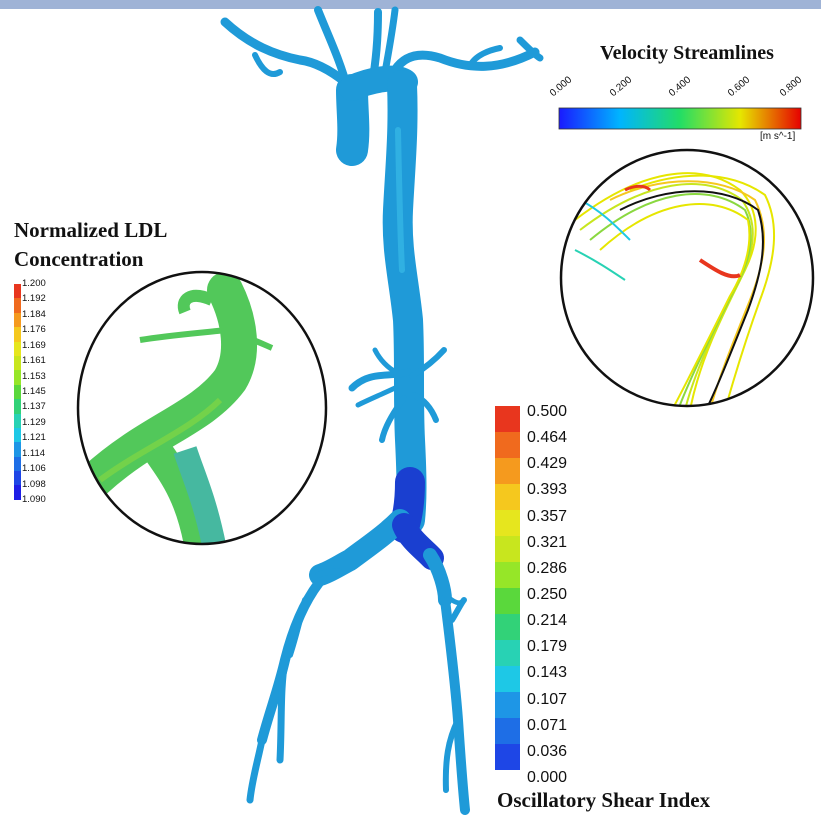  What do you see at coordinates (547, 438) in the screenshot?
I see `osi-tick-label: 0.464` at bounding box center [547, 438].